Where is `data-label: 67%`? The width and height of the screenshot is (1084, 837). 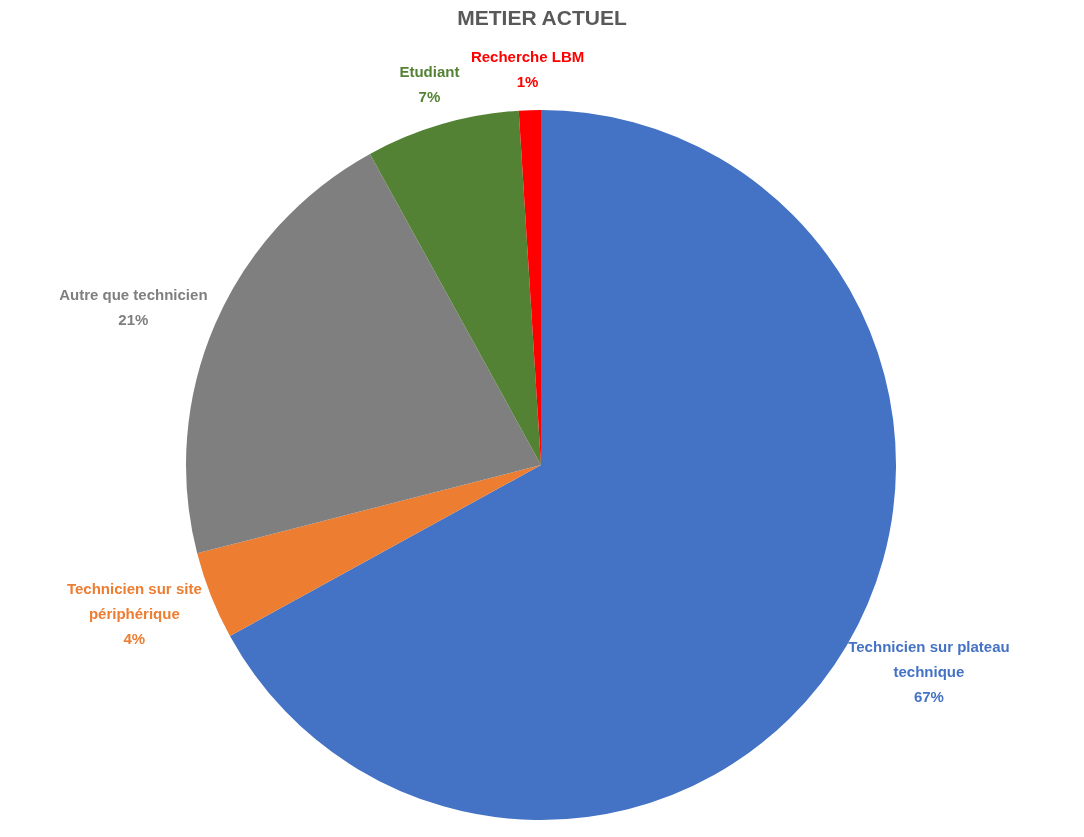 data-label: 67% is located at coordinates (928, 696).